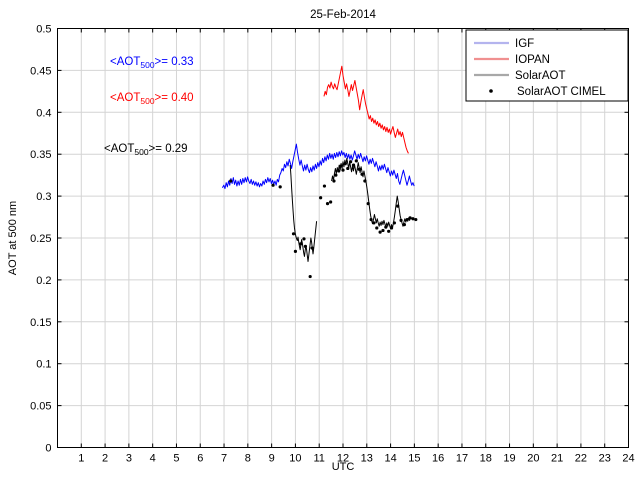 The height and width of the screenshot is (480, 640). What do you see at coordinates (43, 281) in the screenshot?
I see `y-tick-label: 0.2` at bounding box center [43, 281].